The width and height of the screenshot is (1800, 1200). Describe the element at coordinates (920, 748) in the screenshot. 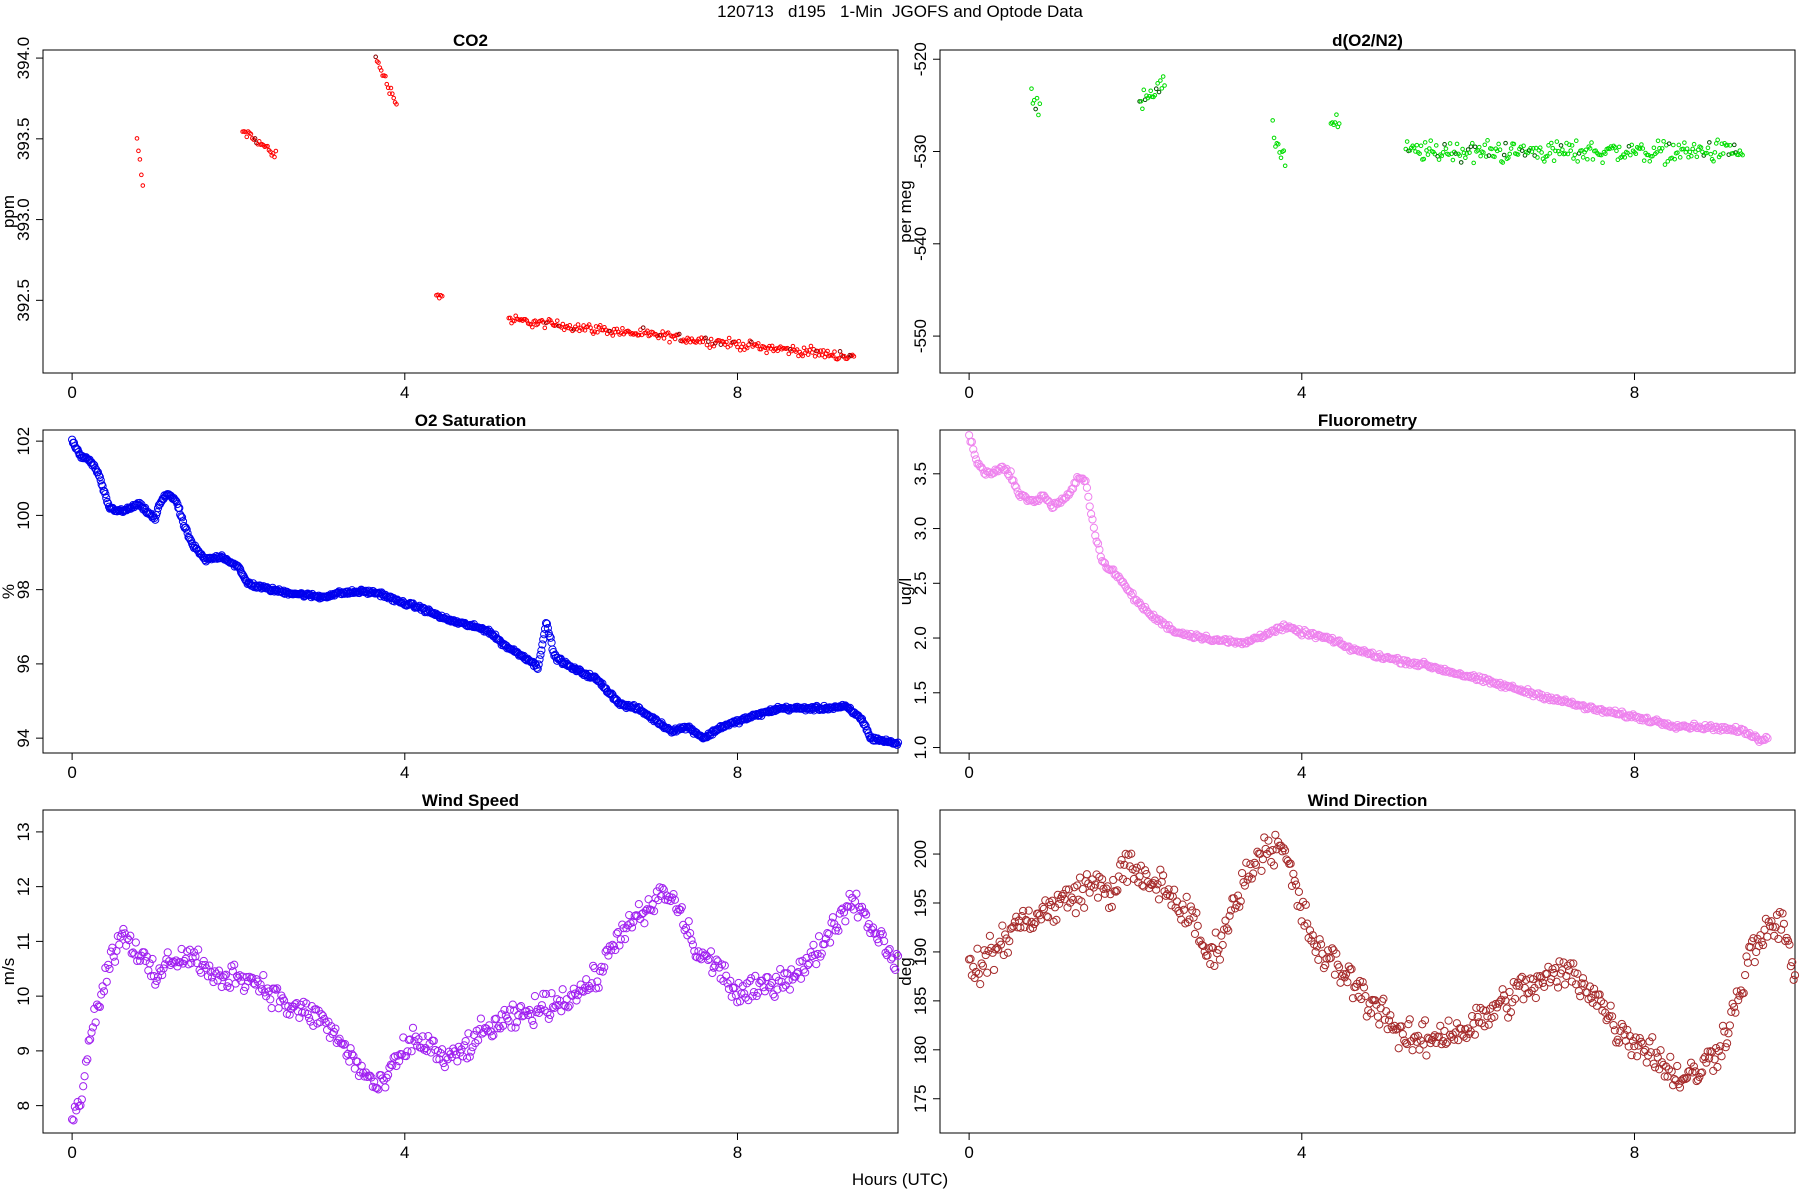

I see `fluor-ytick-label: 1.0` at that location.